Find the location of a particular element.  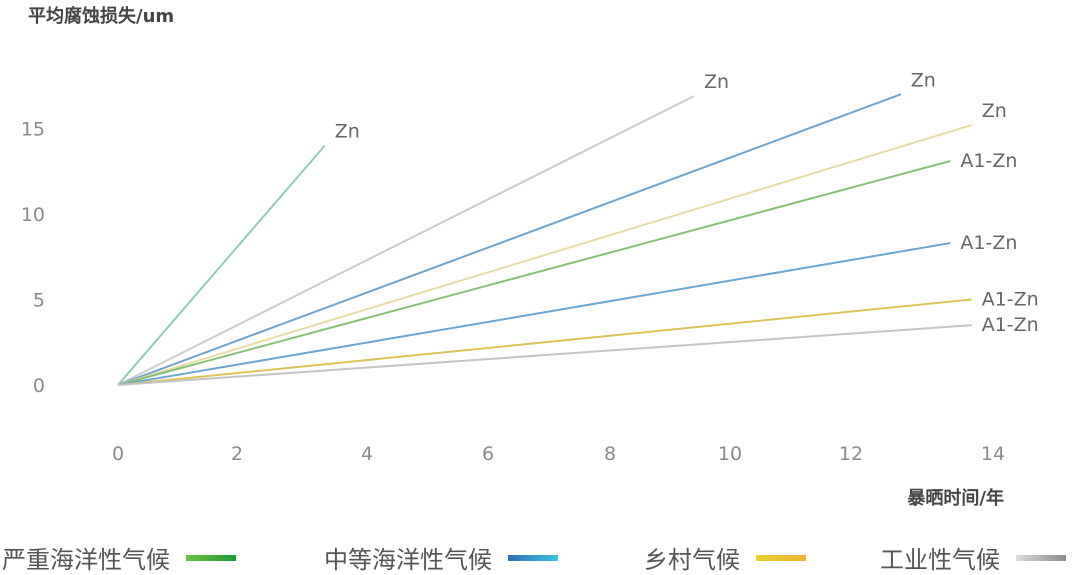

legend-label: 严重海洋性气候 is located at coordinates (86, 560).